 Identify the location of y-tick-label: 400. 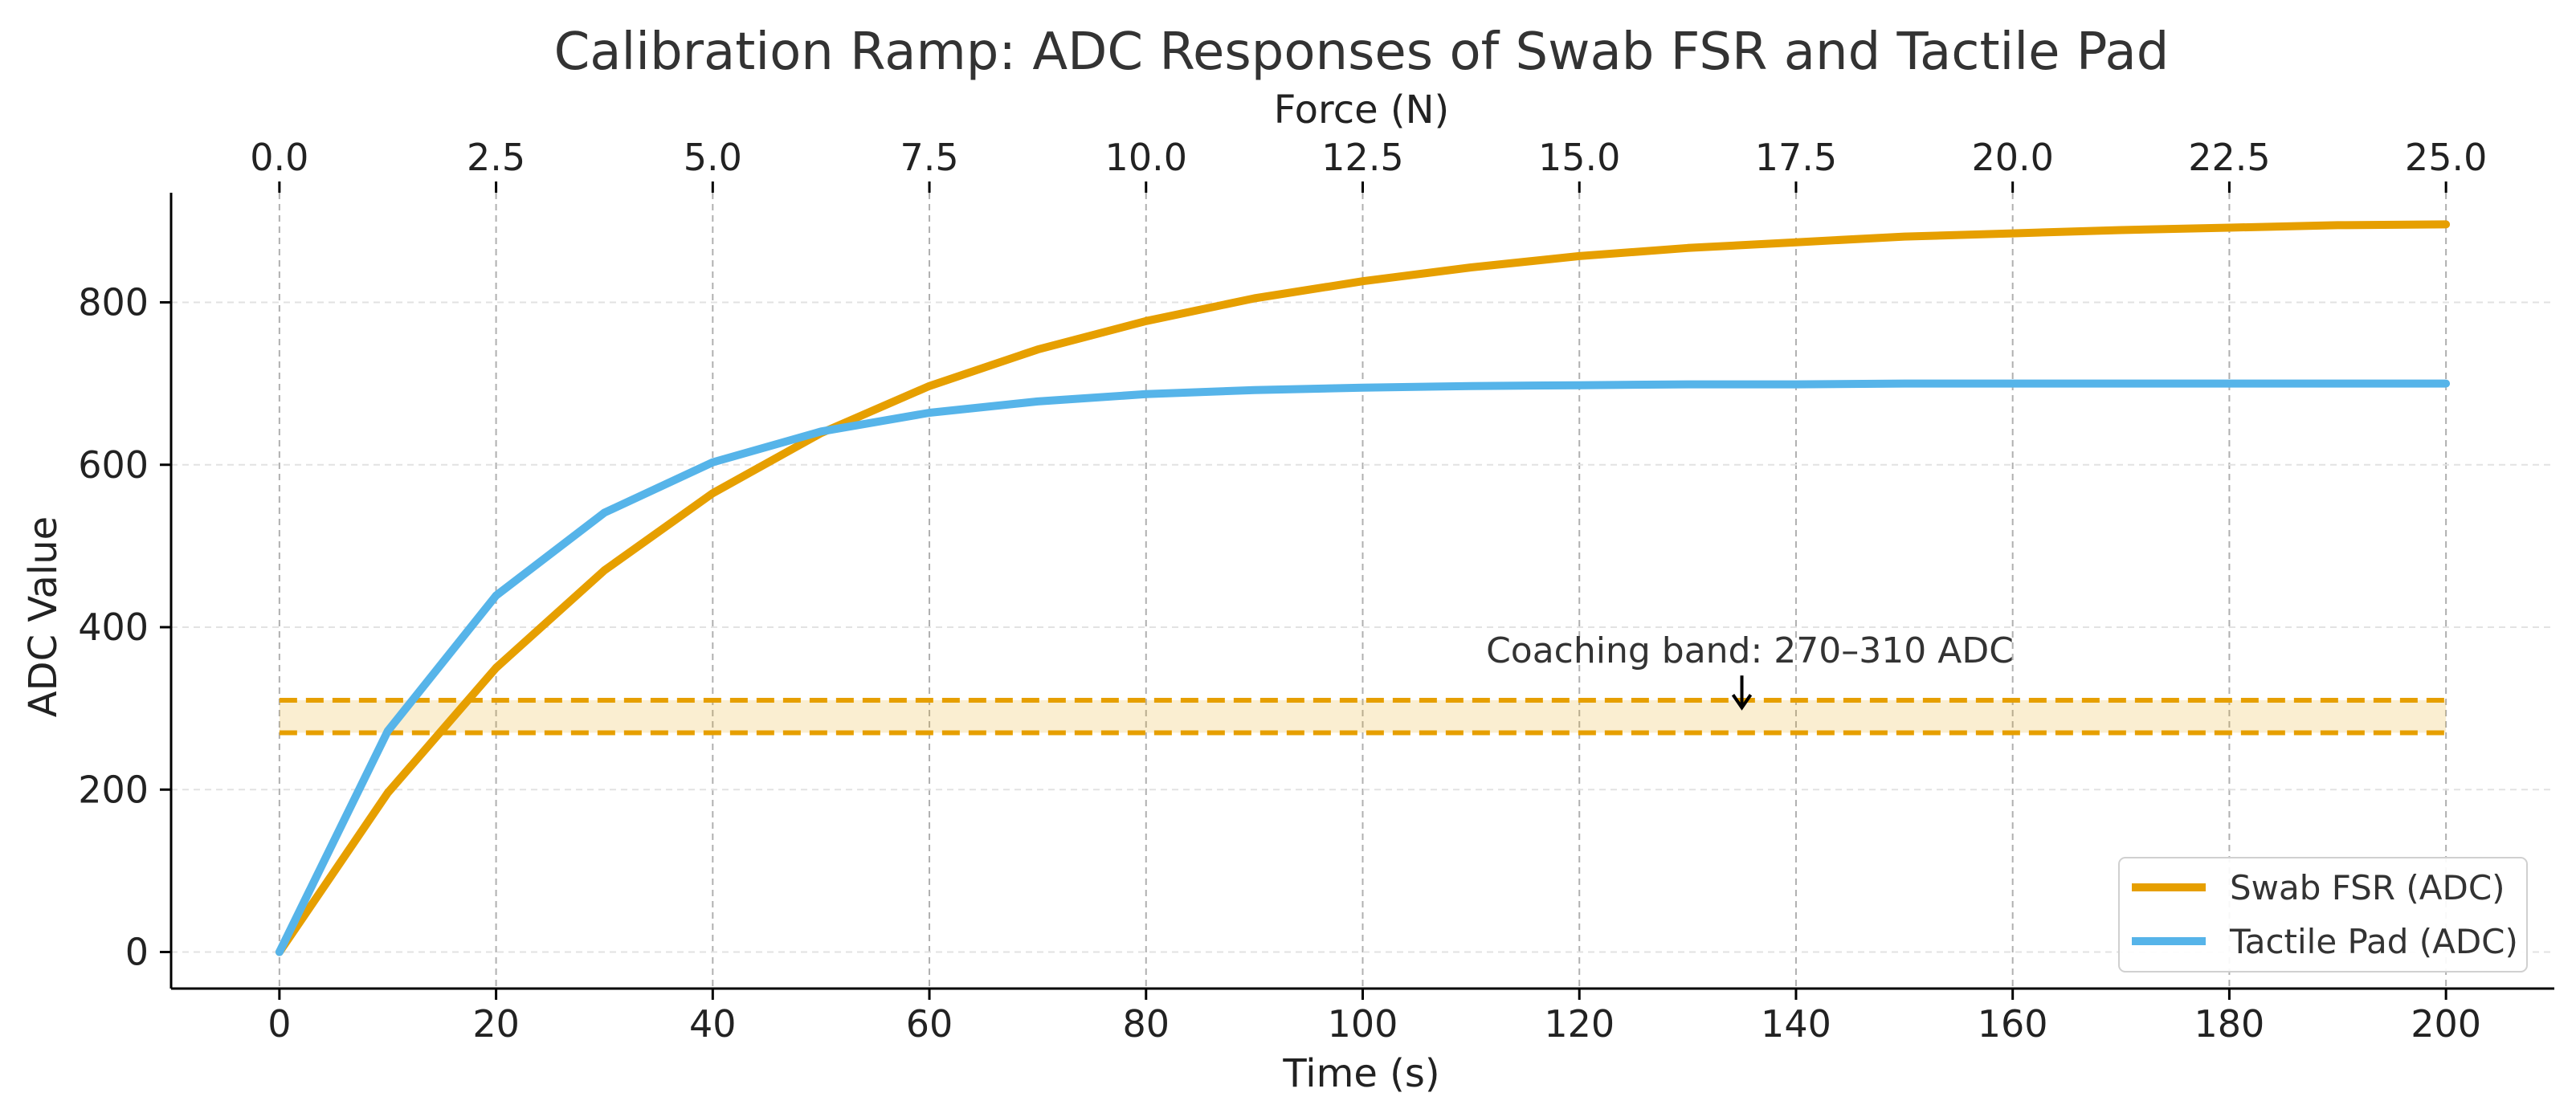
(113, 627).